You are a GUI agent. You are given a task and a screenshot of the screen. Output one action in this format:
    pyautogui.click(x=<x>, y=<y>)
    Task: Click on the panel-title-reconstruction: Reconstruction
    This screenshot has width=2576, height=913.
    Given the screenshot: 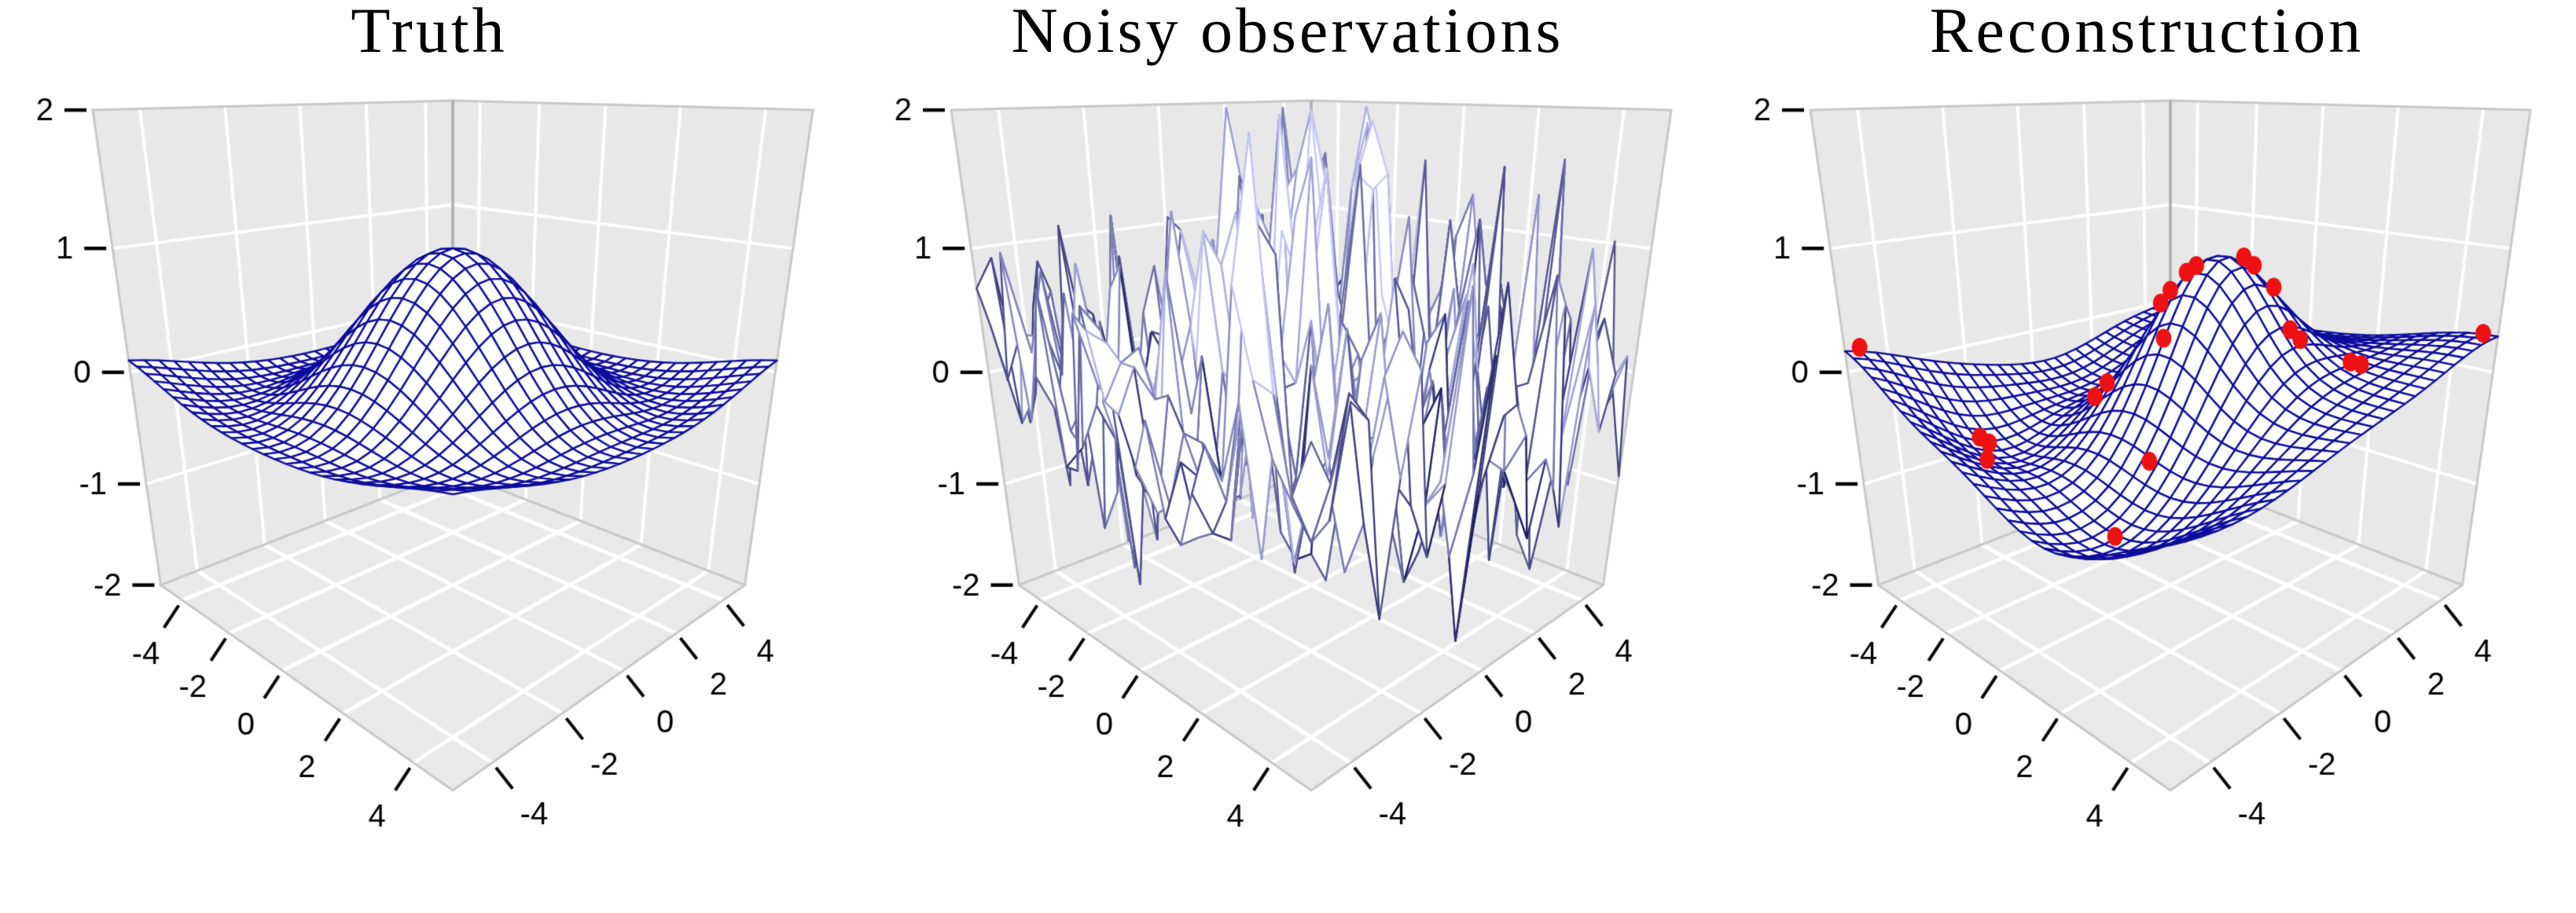 What is the action you would take?
    pyautogui.click(x=2147, y=33)
    